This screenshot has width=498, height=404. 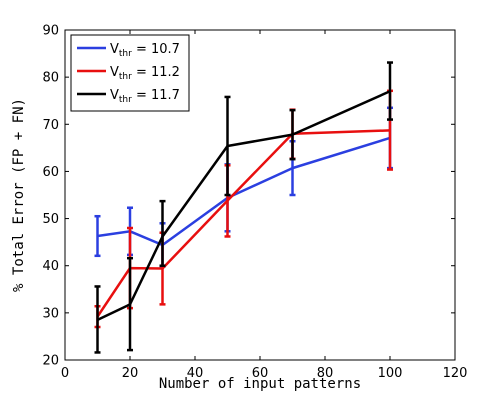 I want to click on y-tick-label: 60, so click(x=50, y=172).